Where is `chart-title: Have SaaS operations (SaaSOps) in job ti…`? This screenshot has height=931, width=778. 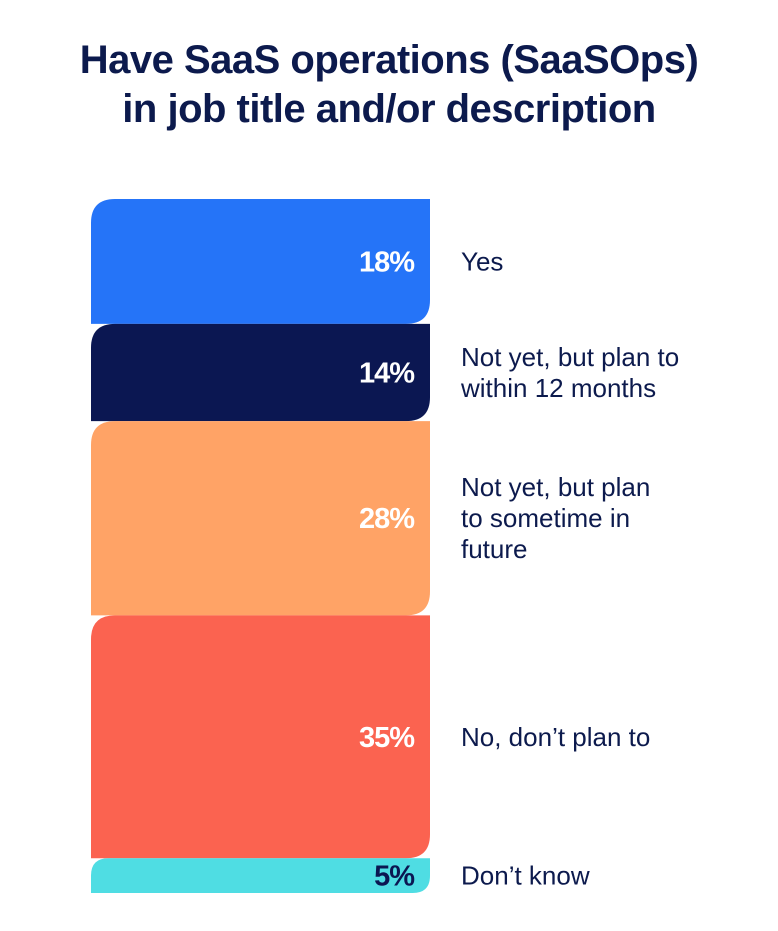 chart-title: Have SaaS operations (SaaSOps) in job ti… is located at coordinates (389, 85).